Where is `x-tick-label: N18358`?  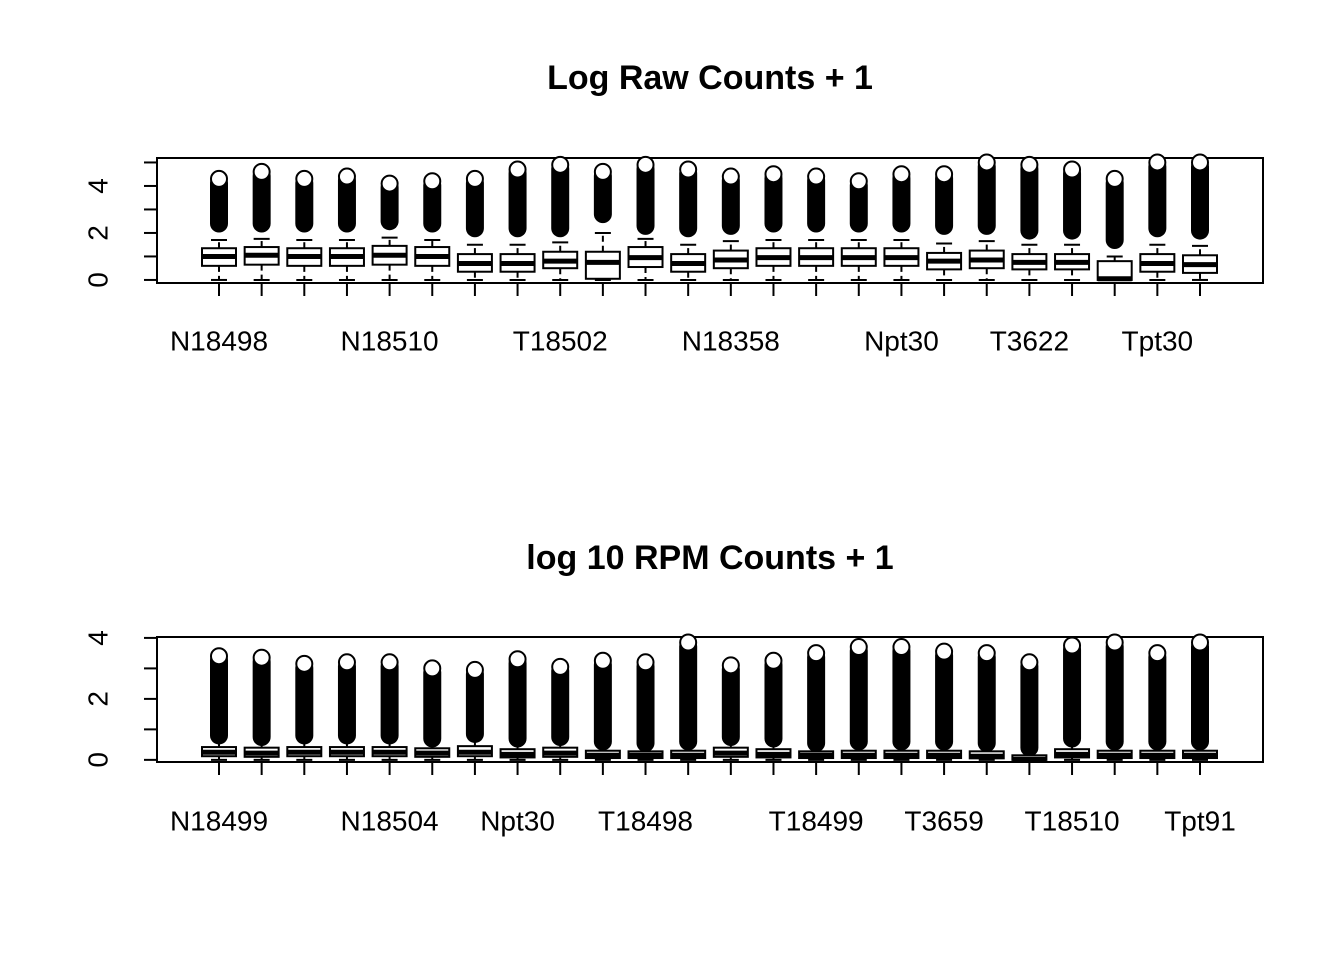 x-tick-label: N18358 is located at coordinates (731, 340).